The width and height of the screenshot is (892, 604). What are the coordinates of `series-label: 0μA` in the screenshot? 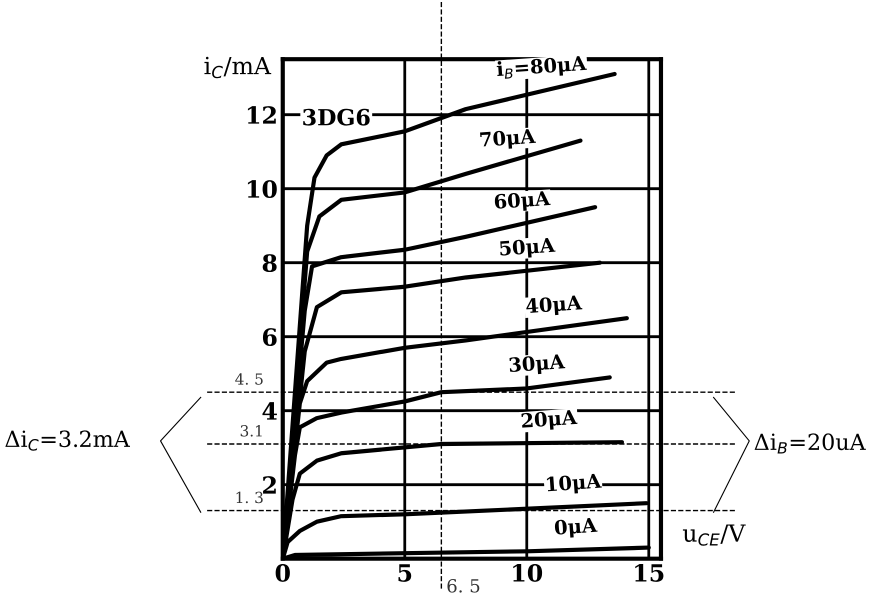 It's located at (576, 528).